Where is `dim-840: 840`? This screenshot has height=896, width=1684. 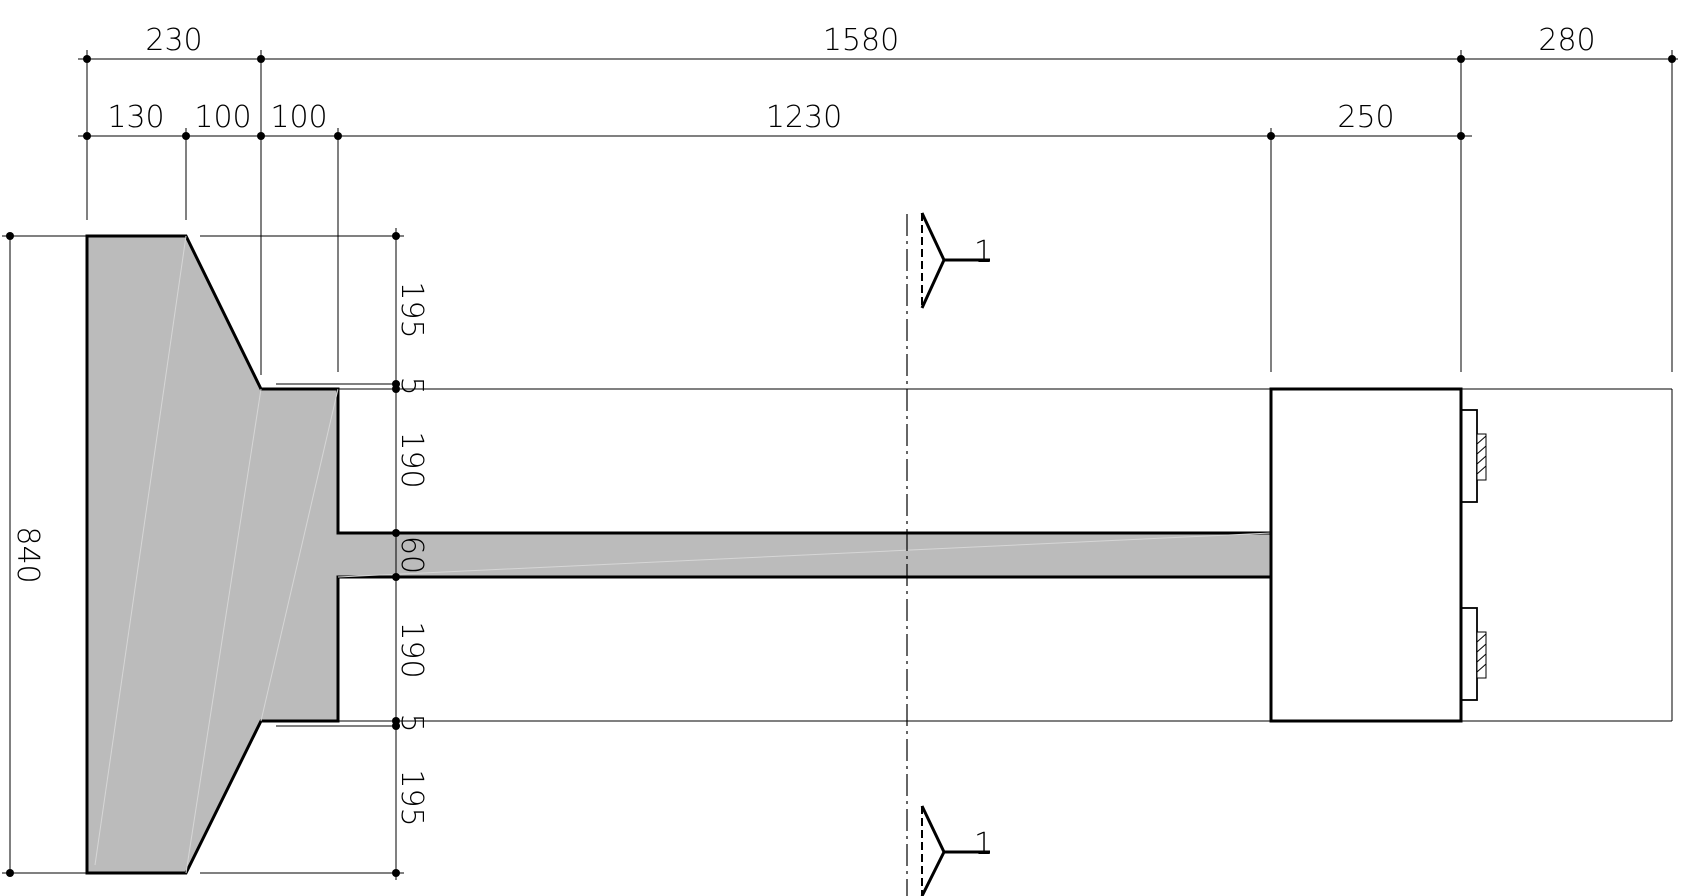
dim-840: 840 is located at coordinates (27, 554).